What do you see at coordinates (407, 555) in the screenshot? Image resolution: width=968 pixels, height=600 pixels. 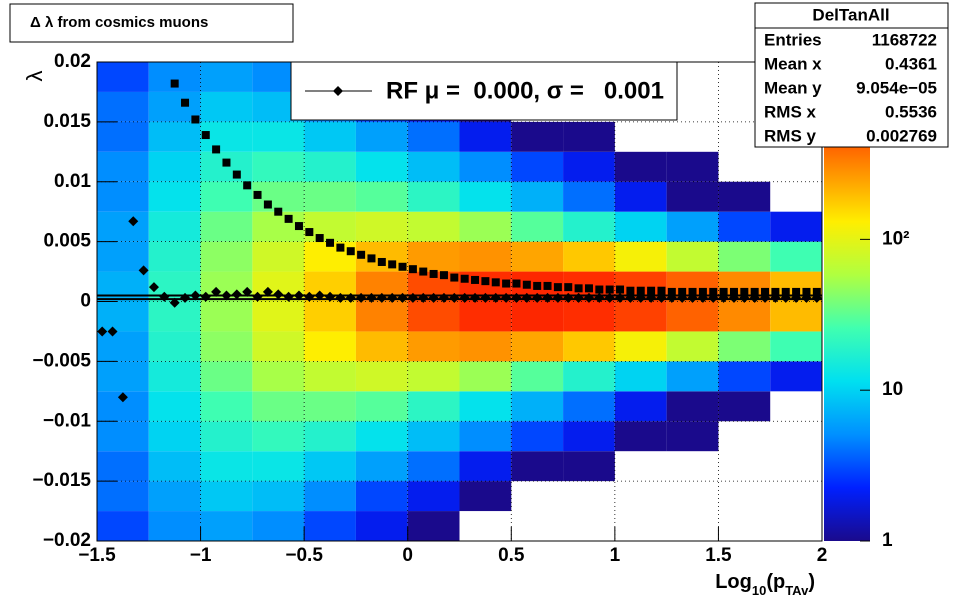 I see `x-tick-label: 0` at bounding box center [407, 555].